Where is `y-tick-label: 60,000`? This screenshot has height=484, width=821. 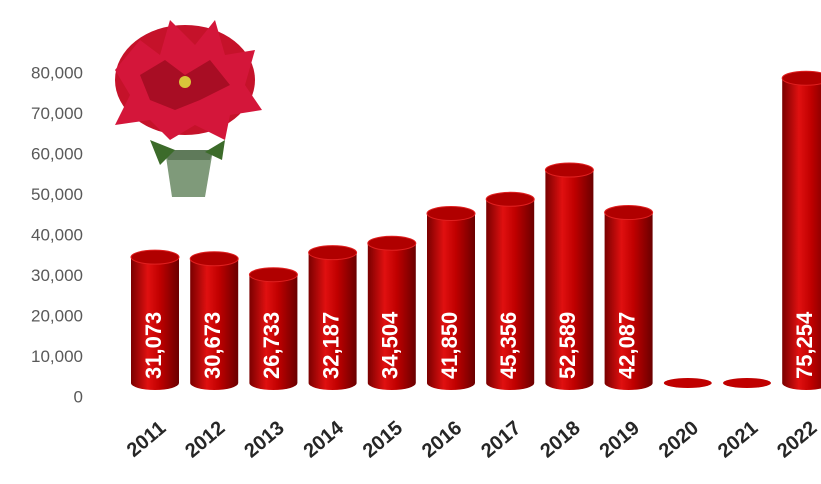 y-tick-label: 60,000 is located at coordinates (57, 153).